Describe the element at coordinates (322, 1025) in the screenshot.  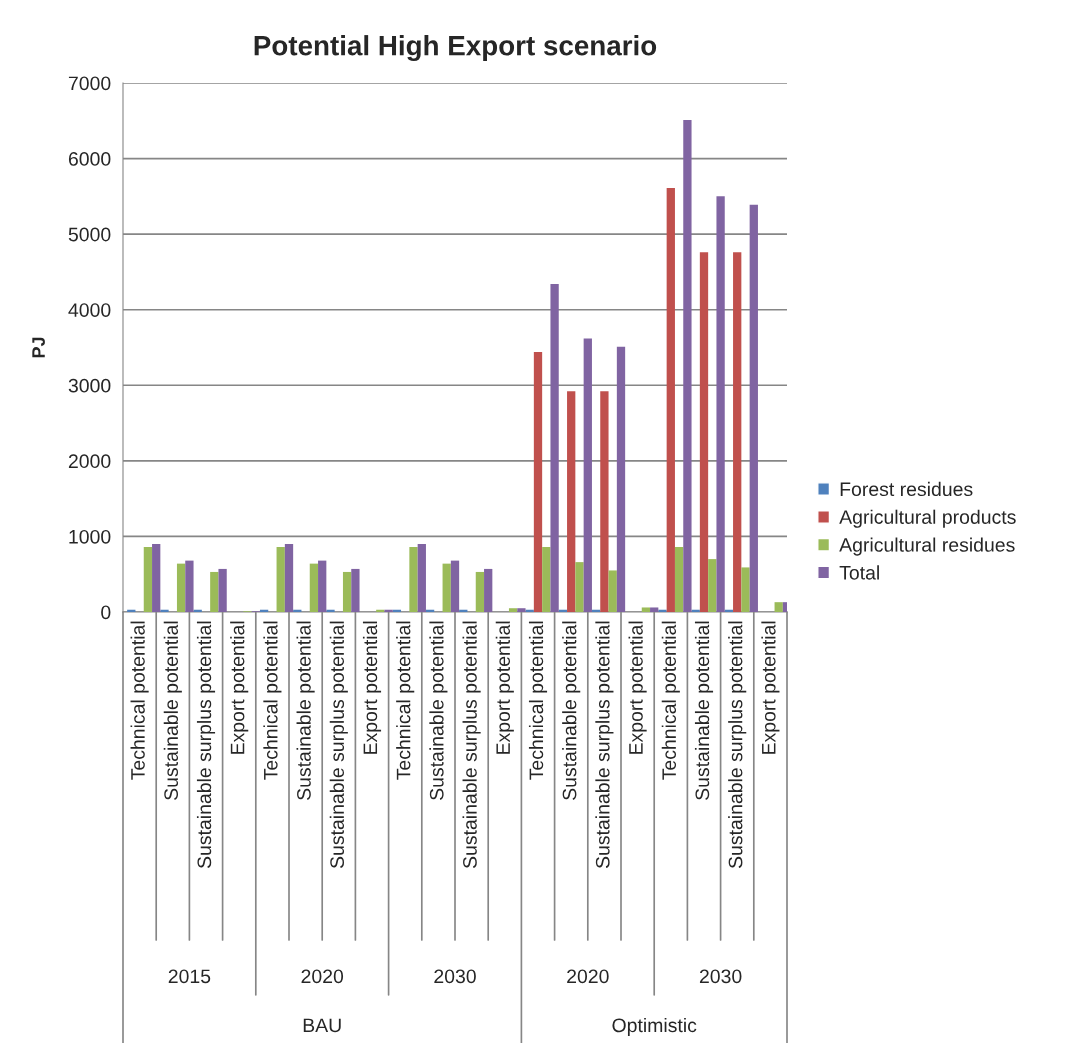
I see `text: BAU` at that location.